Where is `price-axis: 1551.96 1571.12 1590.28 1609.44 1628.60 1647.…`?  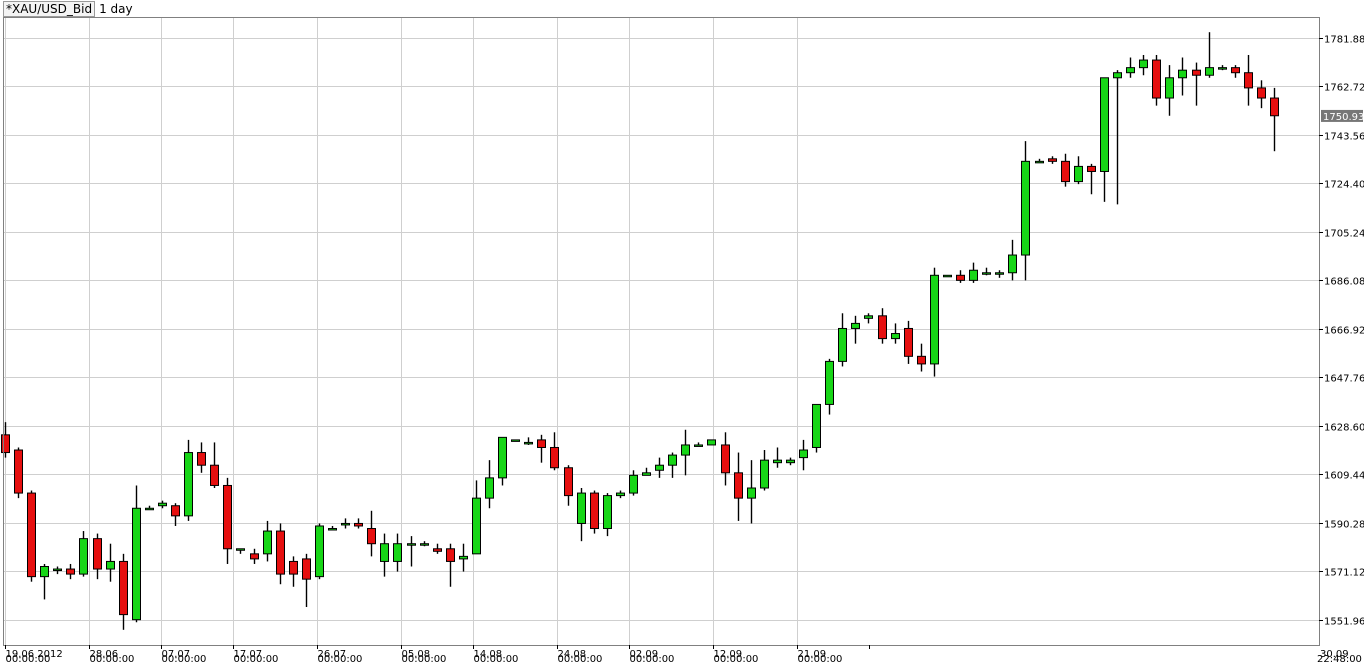
price-axis: 1551.96 1571.12 1590.28 1609.44 1628.60 1647.… is located at coordinates (1341, 331).